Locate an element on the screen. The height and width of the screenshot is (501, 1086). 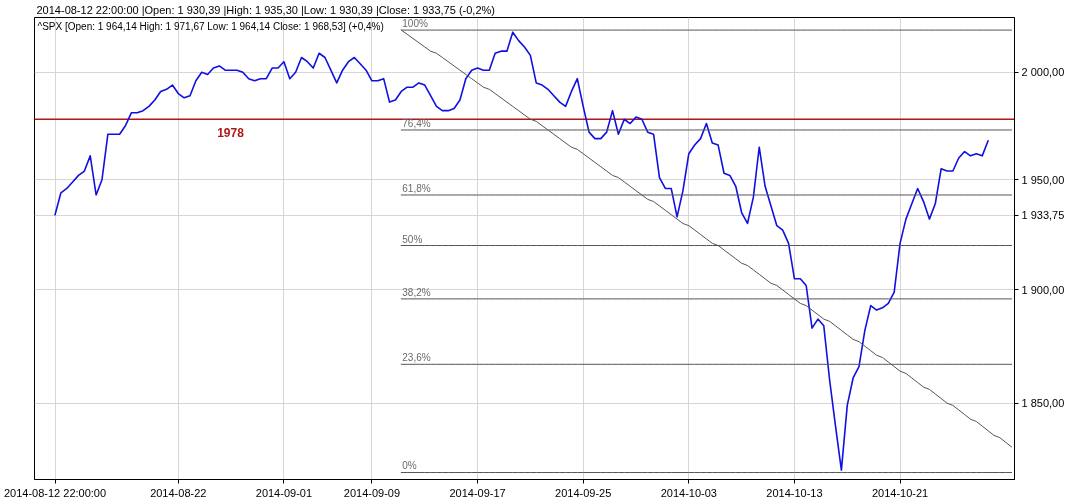
x-tick-label: 2014-08-12 22:00:00 is located at coordinates (55, 492).